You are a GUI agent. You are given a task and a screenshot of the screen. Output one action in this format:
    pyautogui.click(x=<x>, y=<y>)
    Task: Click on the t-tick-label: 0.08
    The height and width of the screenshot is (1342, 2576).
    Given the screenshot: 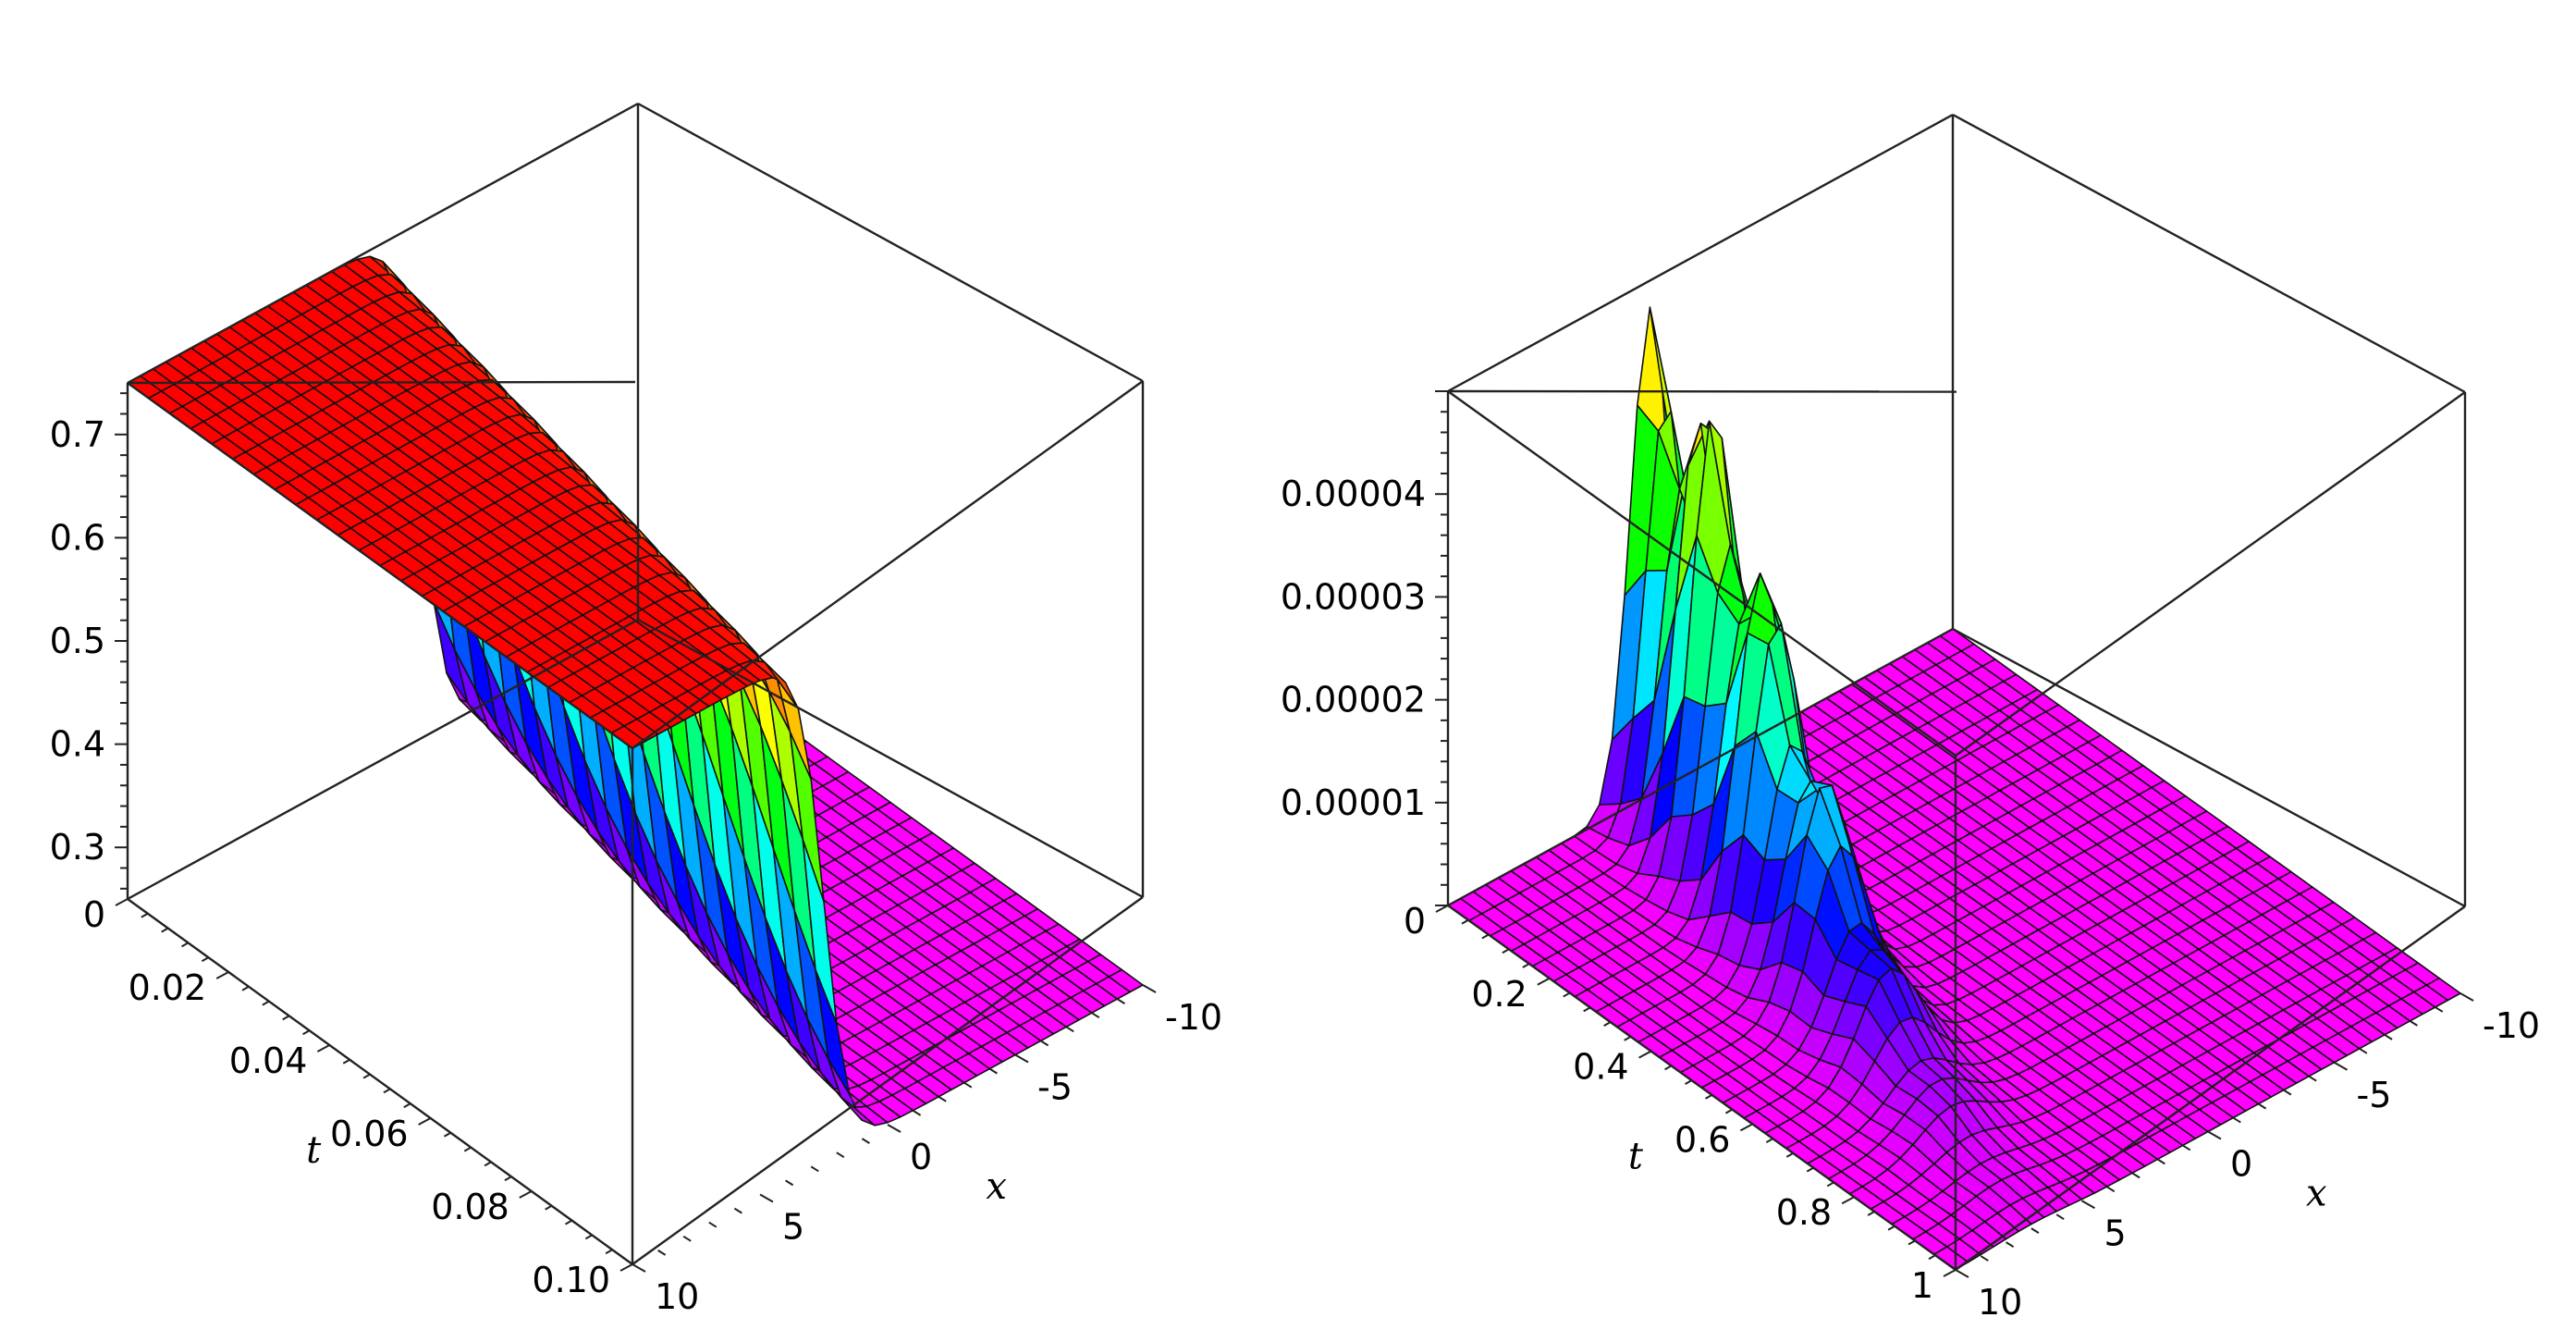 What is the action you would take?
    pyautogui.click(x=470, y=1207)
    